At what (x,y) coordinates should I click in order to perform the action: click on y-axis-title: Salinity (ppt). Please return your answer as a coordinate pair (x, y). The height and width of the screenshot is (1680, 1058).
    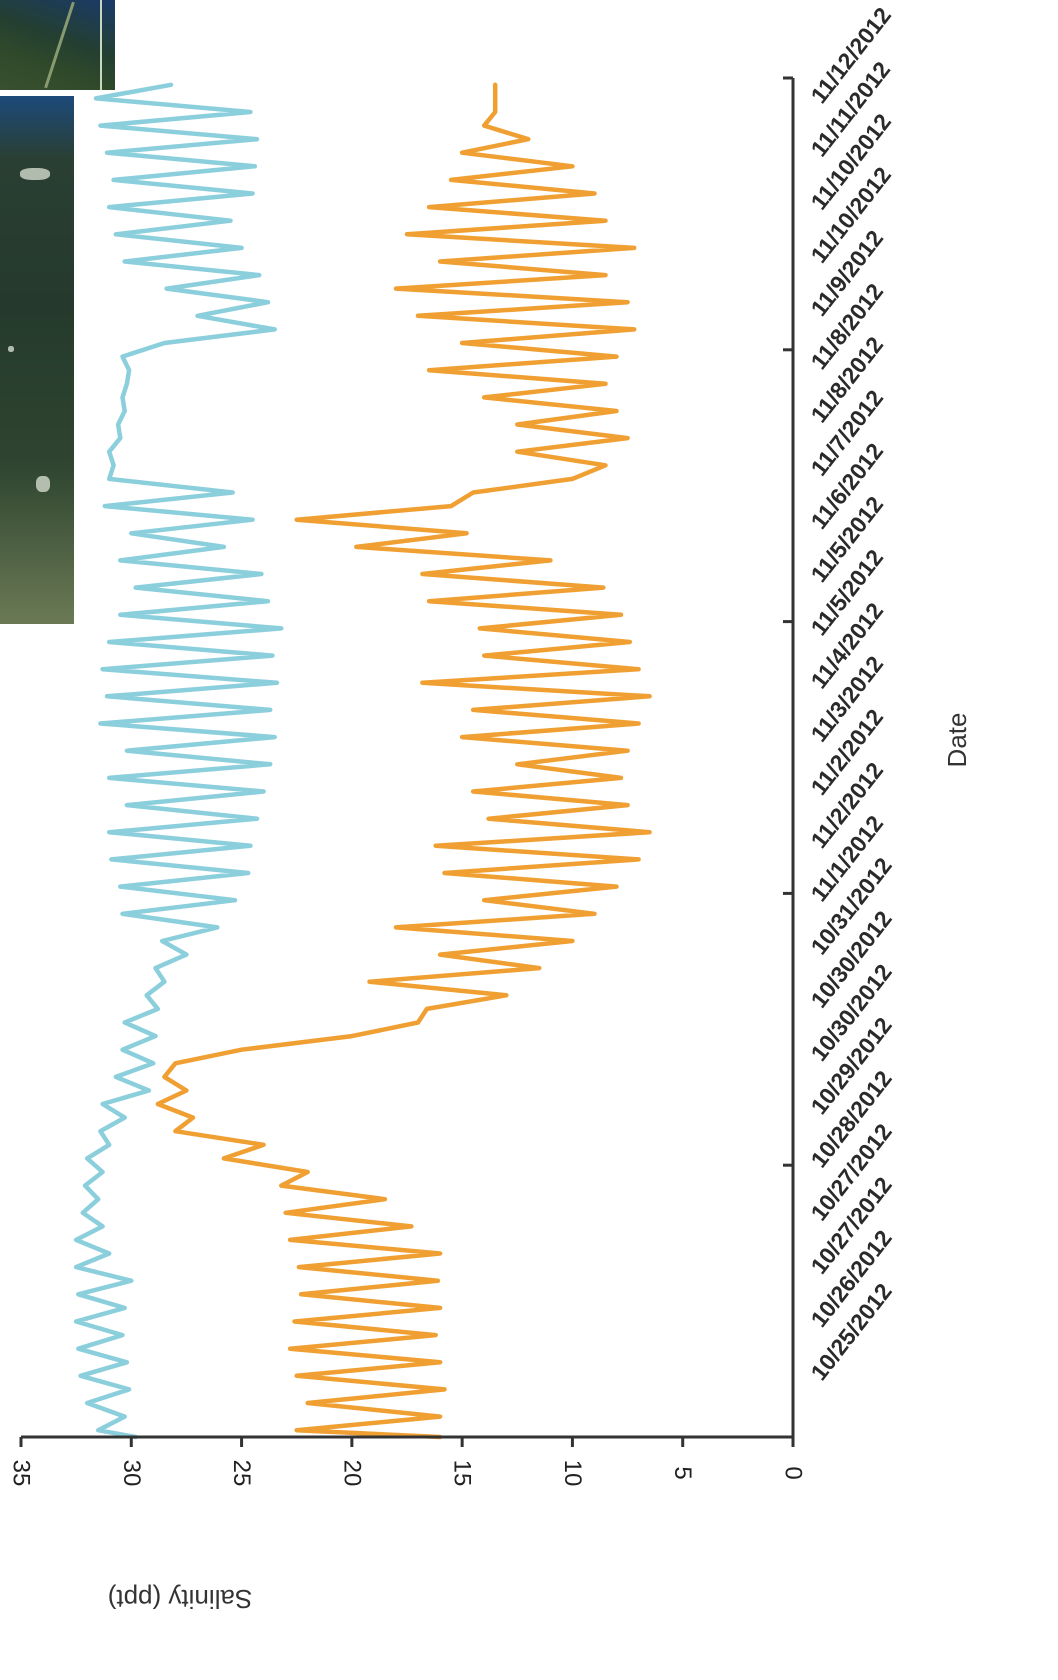
    Looking at the image, I should click on (180, 1599).